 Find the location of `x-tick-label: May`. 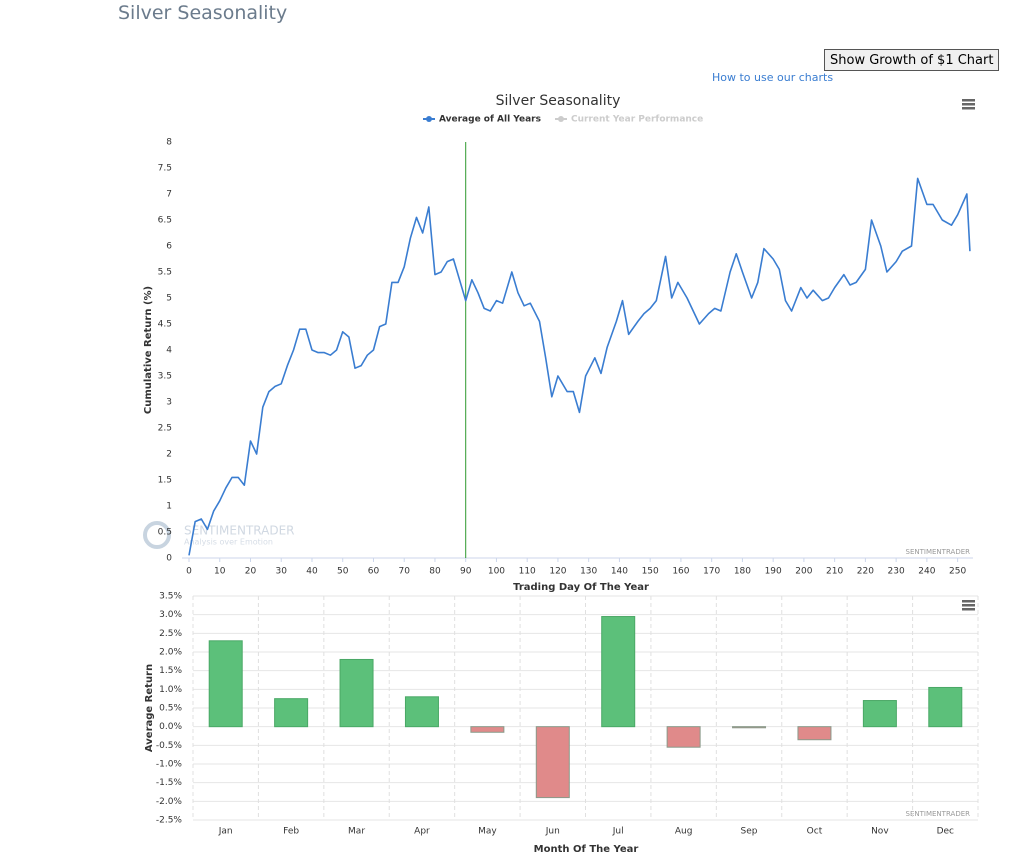

x-tick-label: May is located at coordinates (487, 832).